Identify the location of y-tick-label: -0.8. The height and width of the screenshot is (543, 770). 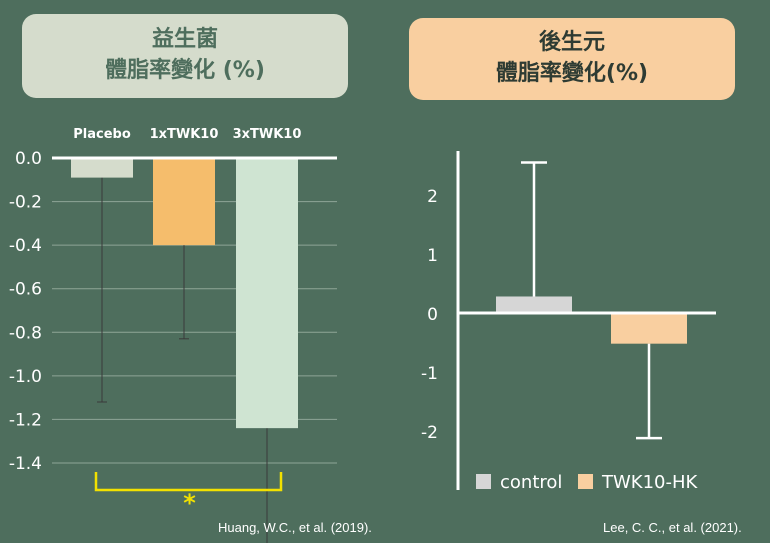
(25, 333).